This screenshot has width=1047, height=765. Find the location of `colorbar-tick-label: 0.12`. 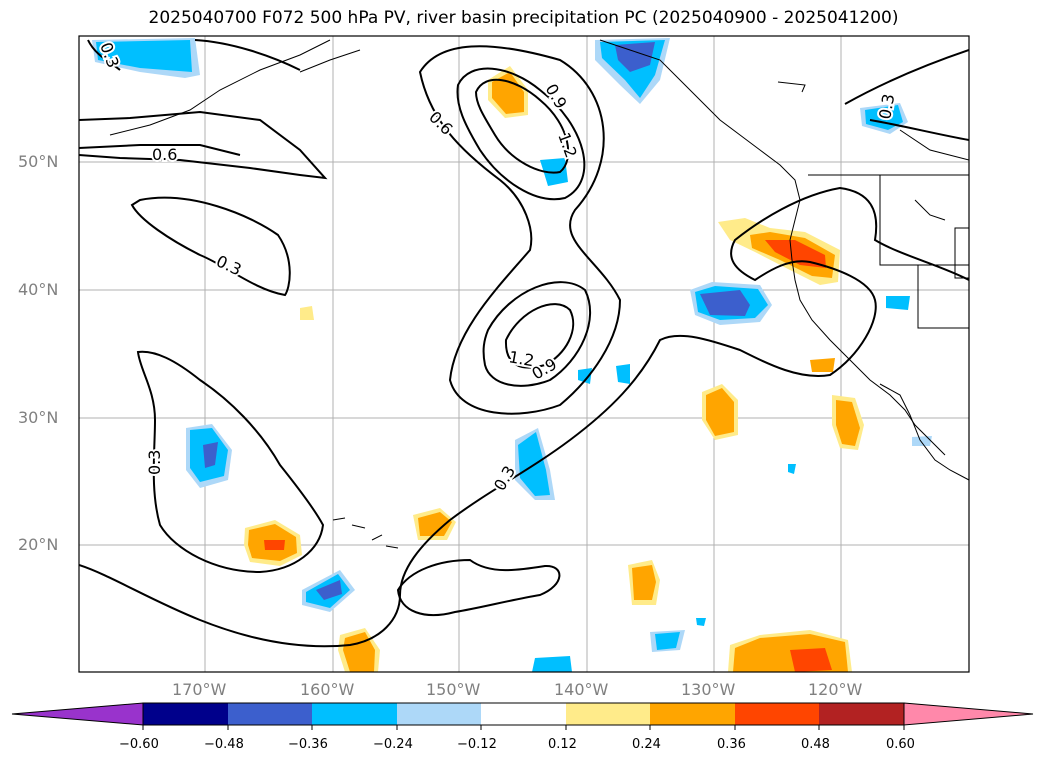

colorbar-tick-label: 0.12 is located at coordinates (562, 744).